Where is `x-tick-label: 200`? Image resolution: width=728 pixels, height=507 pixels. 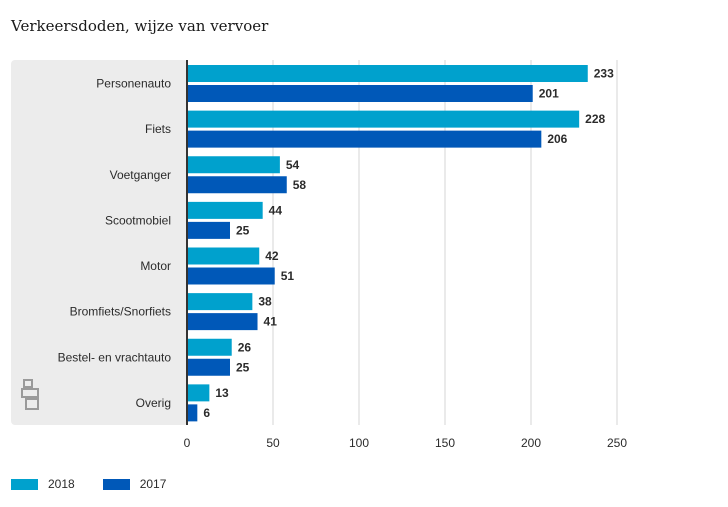
x-tick-label: 200 is located at coordinates (531, 443).